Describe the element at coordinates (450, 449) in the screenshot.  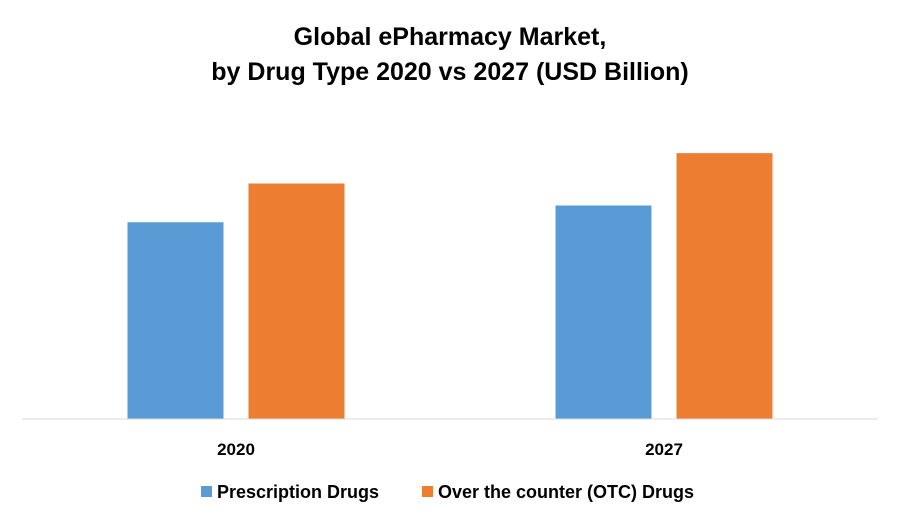
I see `x-tick-labels: 2020 2027` at that location.